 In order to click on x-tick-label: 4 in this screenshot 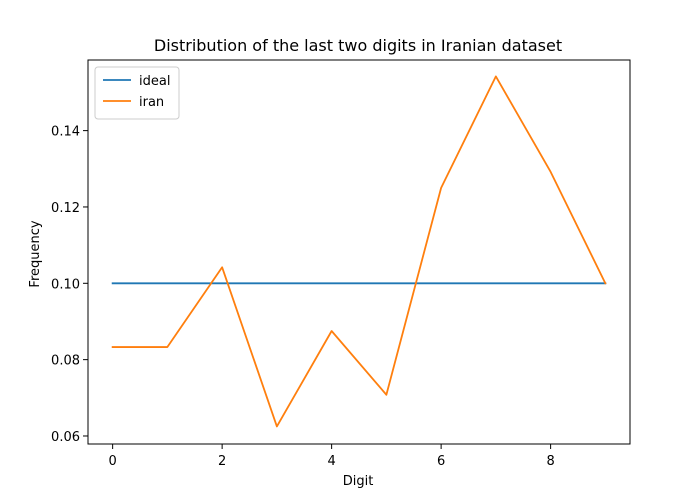, I will do `click(331, 461)`.